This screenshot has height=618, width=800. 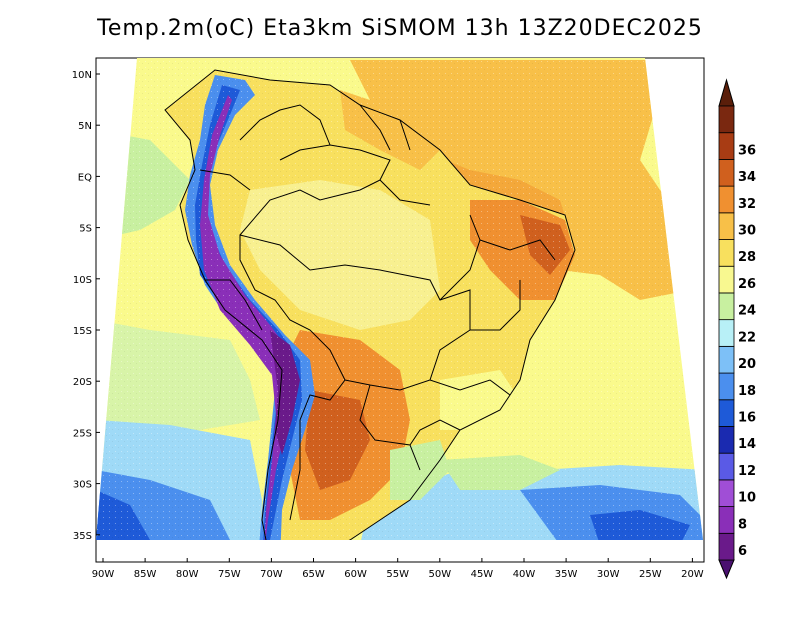 What do you see at coordinates (85, 126) in the screenshot?
I see `lat-tick-label: 5N` at bounding box center [85, 126].